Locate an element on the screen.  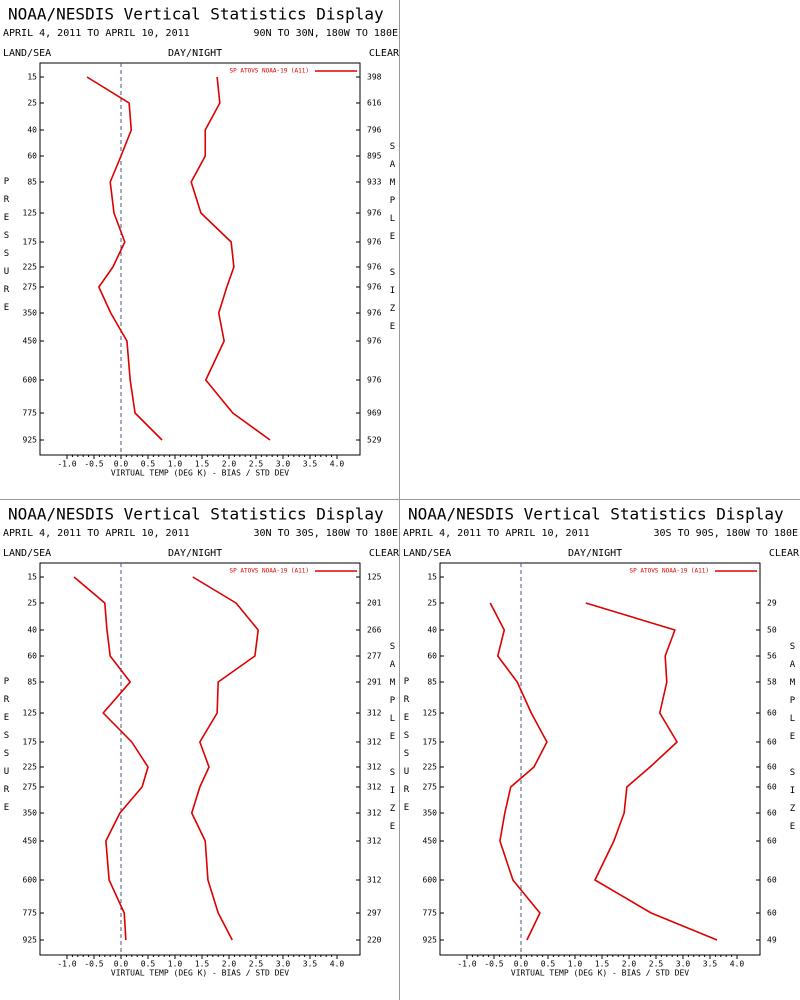
sample-size-label: 58 is located at coordinates (772, 682).